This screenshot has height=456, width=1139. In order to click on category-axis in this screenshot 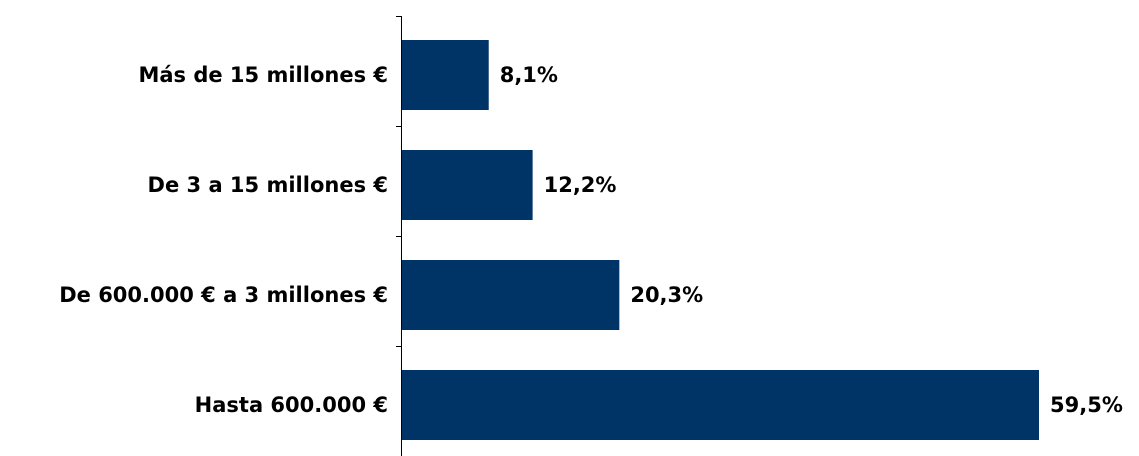, I will do `click(399, 236)`.